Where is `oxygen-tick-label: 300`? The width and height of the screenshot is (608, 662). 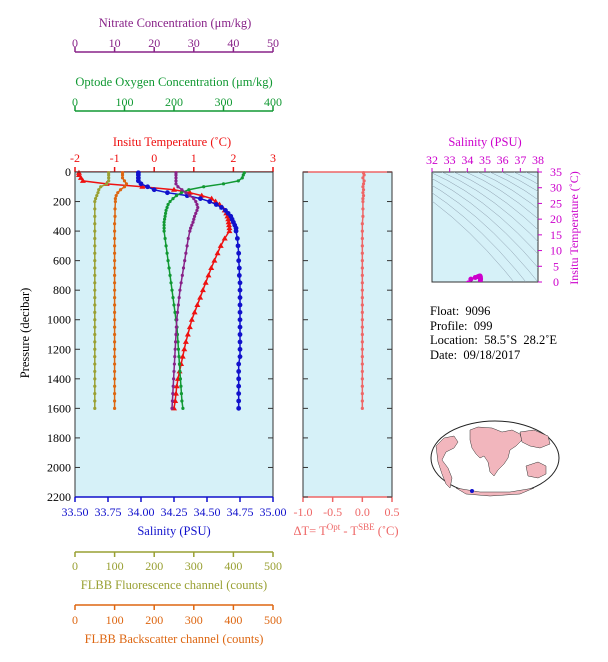
oxygen-tick-label: 300 is located at coordinates (224, 102).